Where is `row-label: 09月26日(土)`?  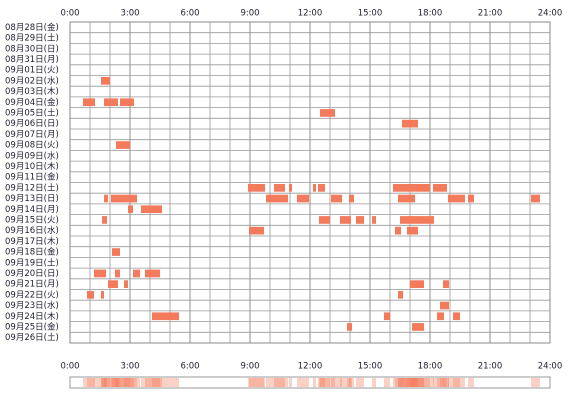
row-label: 09月26日(土) is located at coordinates (32, 337).